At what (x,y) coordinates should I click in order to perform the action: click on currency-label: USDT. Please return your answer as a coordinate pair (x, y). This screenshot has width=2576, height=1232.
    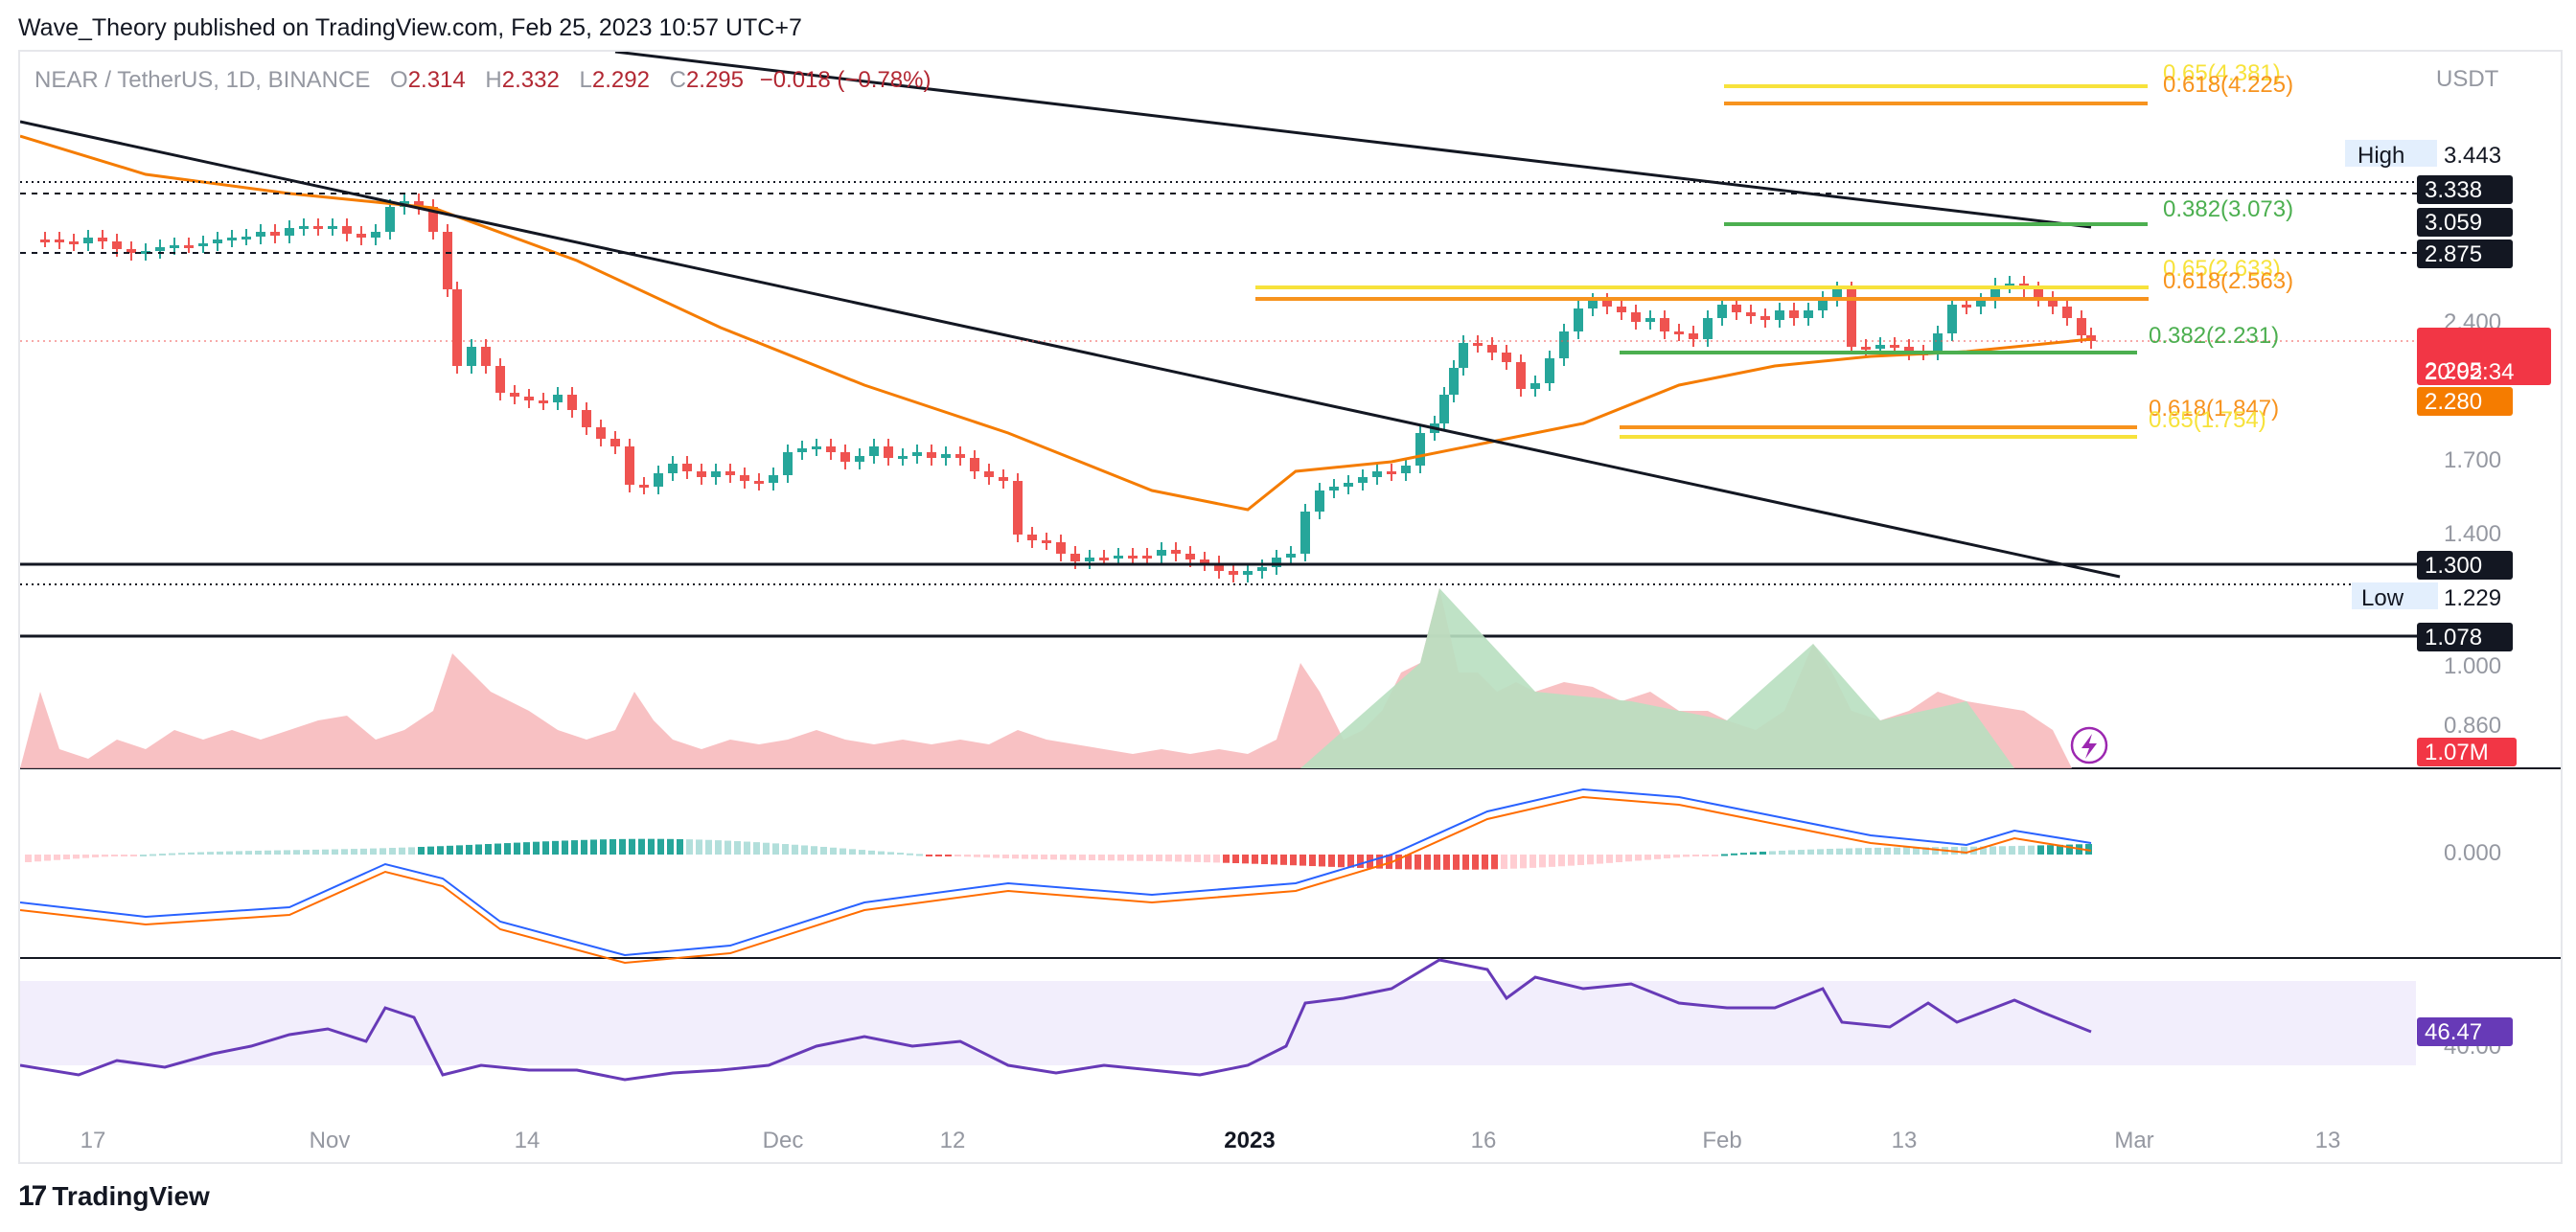
    Looking at the image, I should click on (2467, 79).